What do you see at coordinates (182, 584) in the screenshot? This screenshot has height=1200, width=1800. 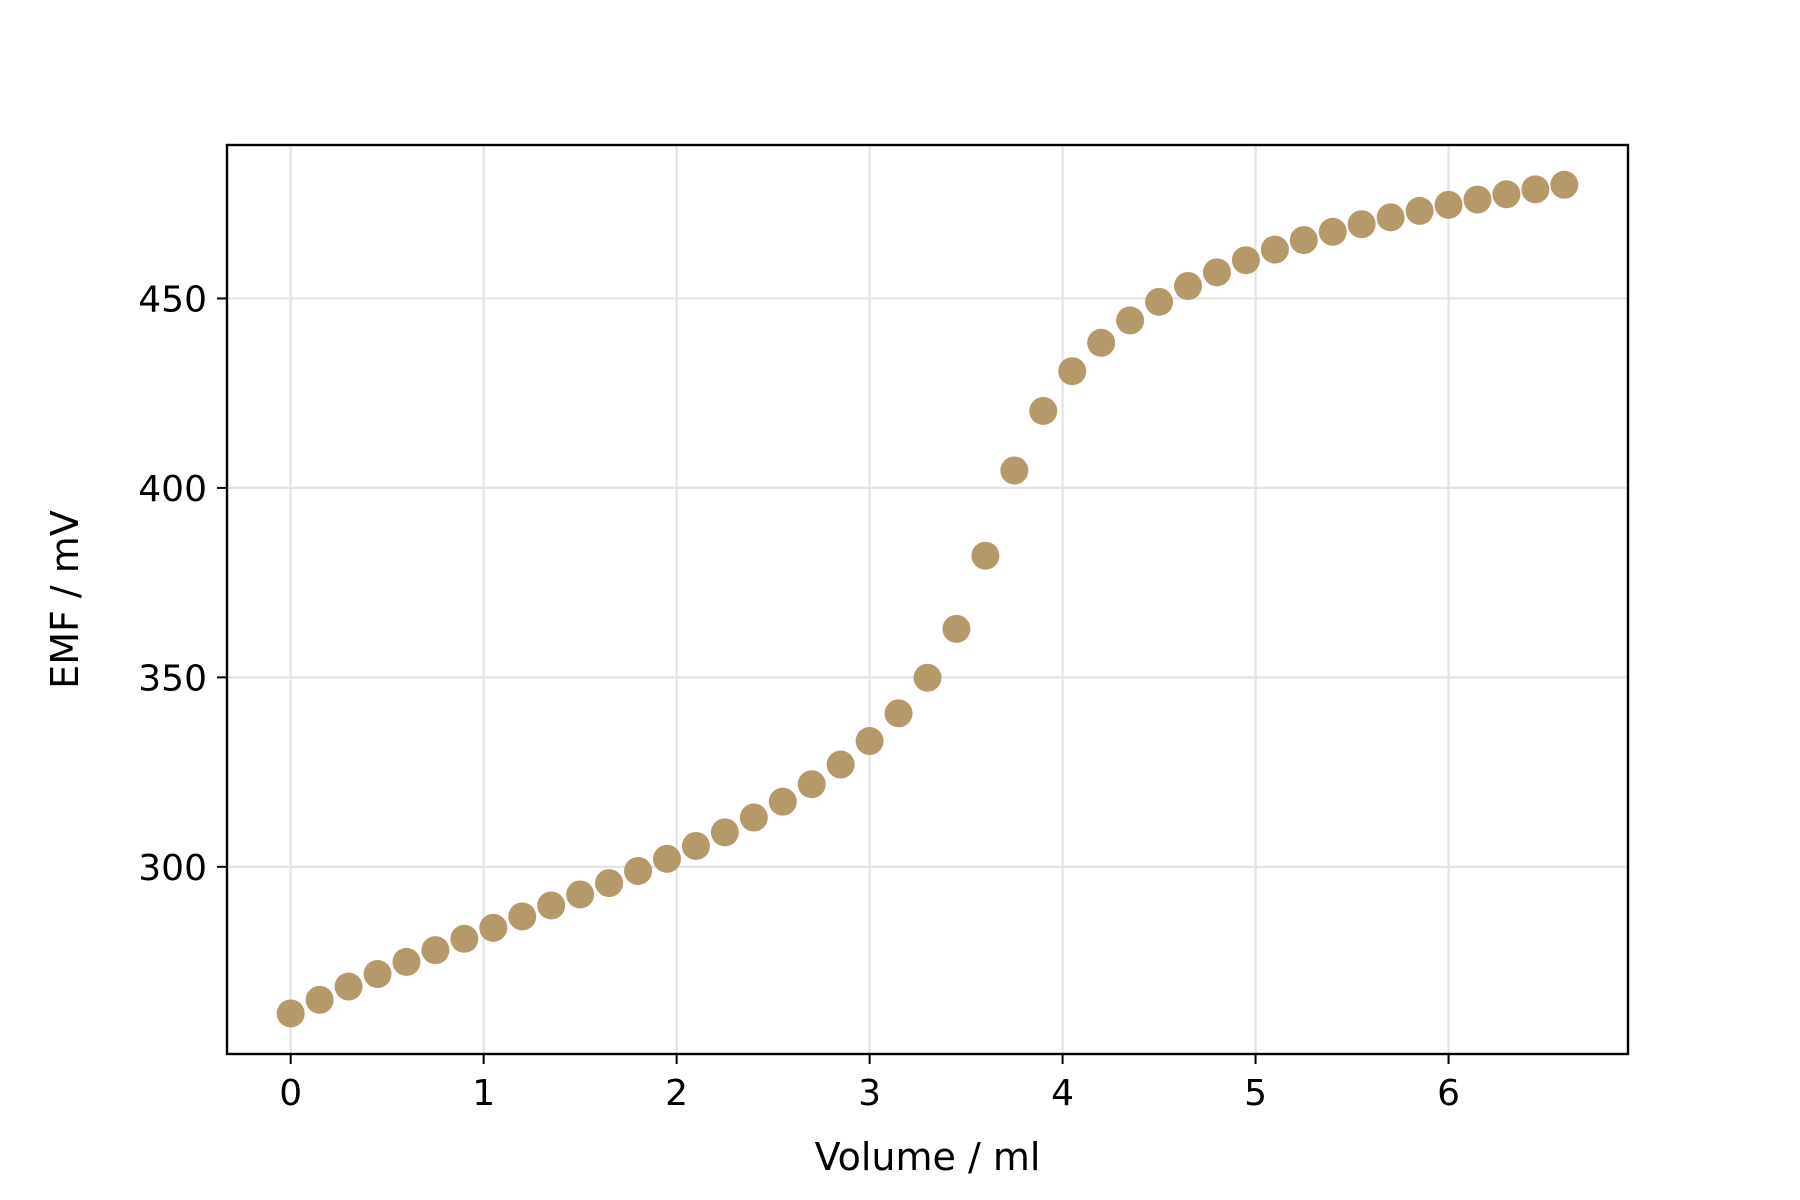 I see `y-axis-ticks: 300 350 400 450` at bounding box center [182, 584].